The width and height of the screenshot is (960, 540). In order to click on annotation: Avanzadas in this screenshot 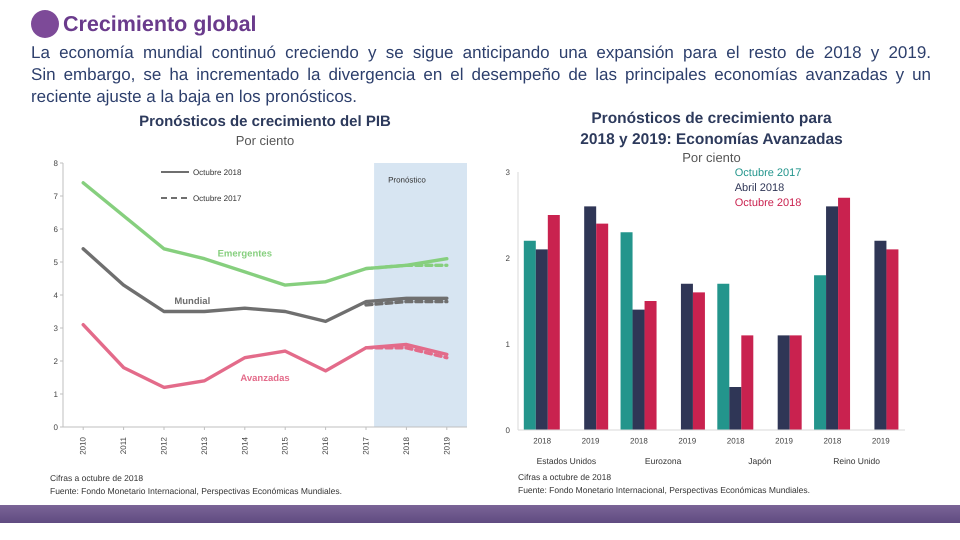, I will do `click(265, 378)`.